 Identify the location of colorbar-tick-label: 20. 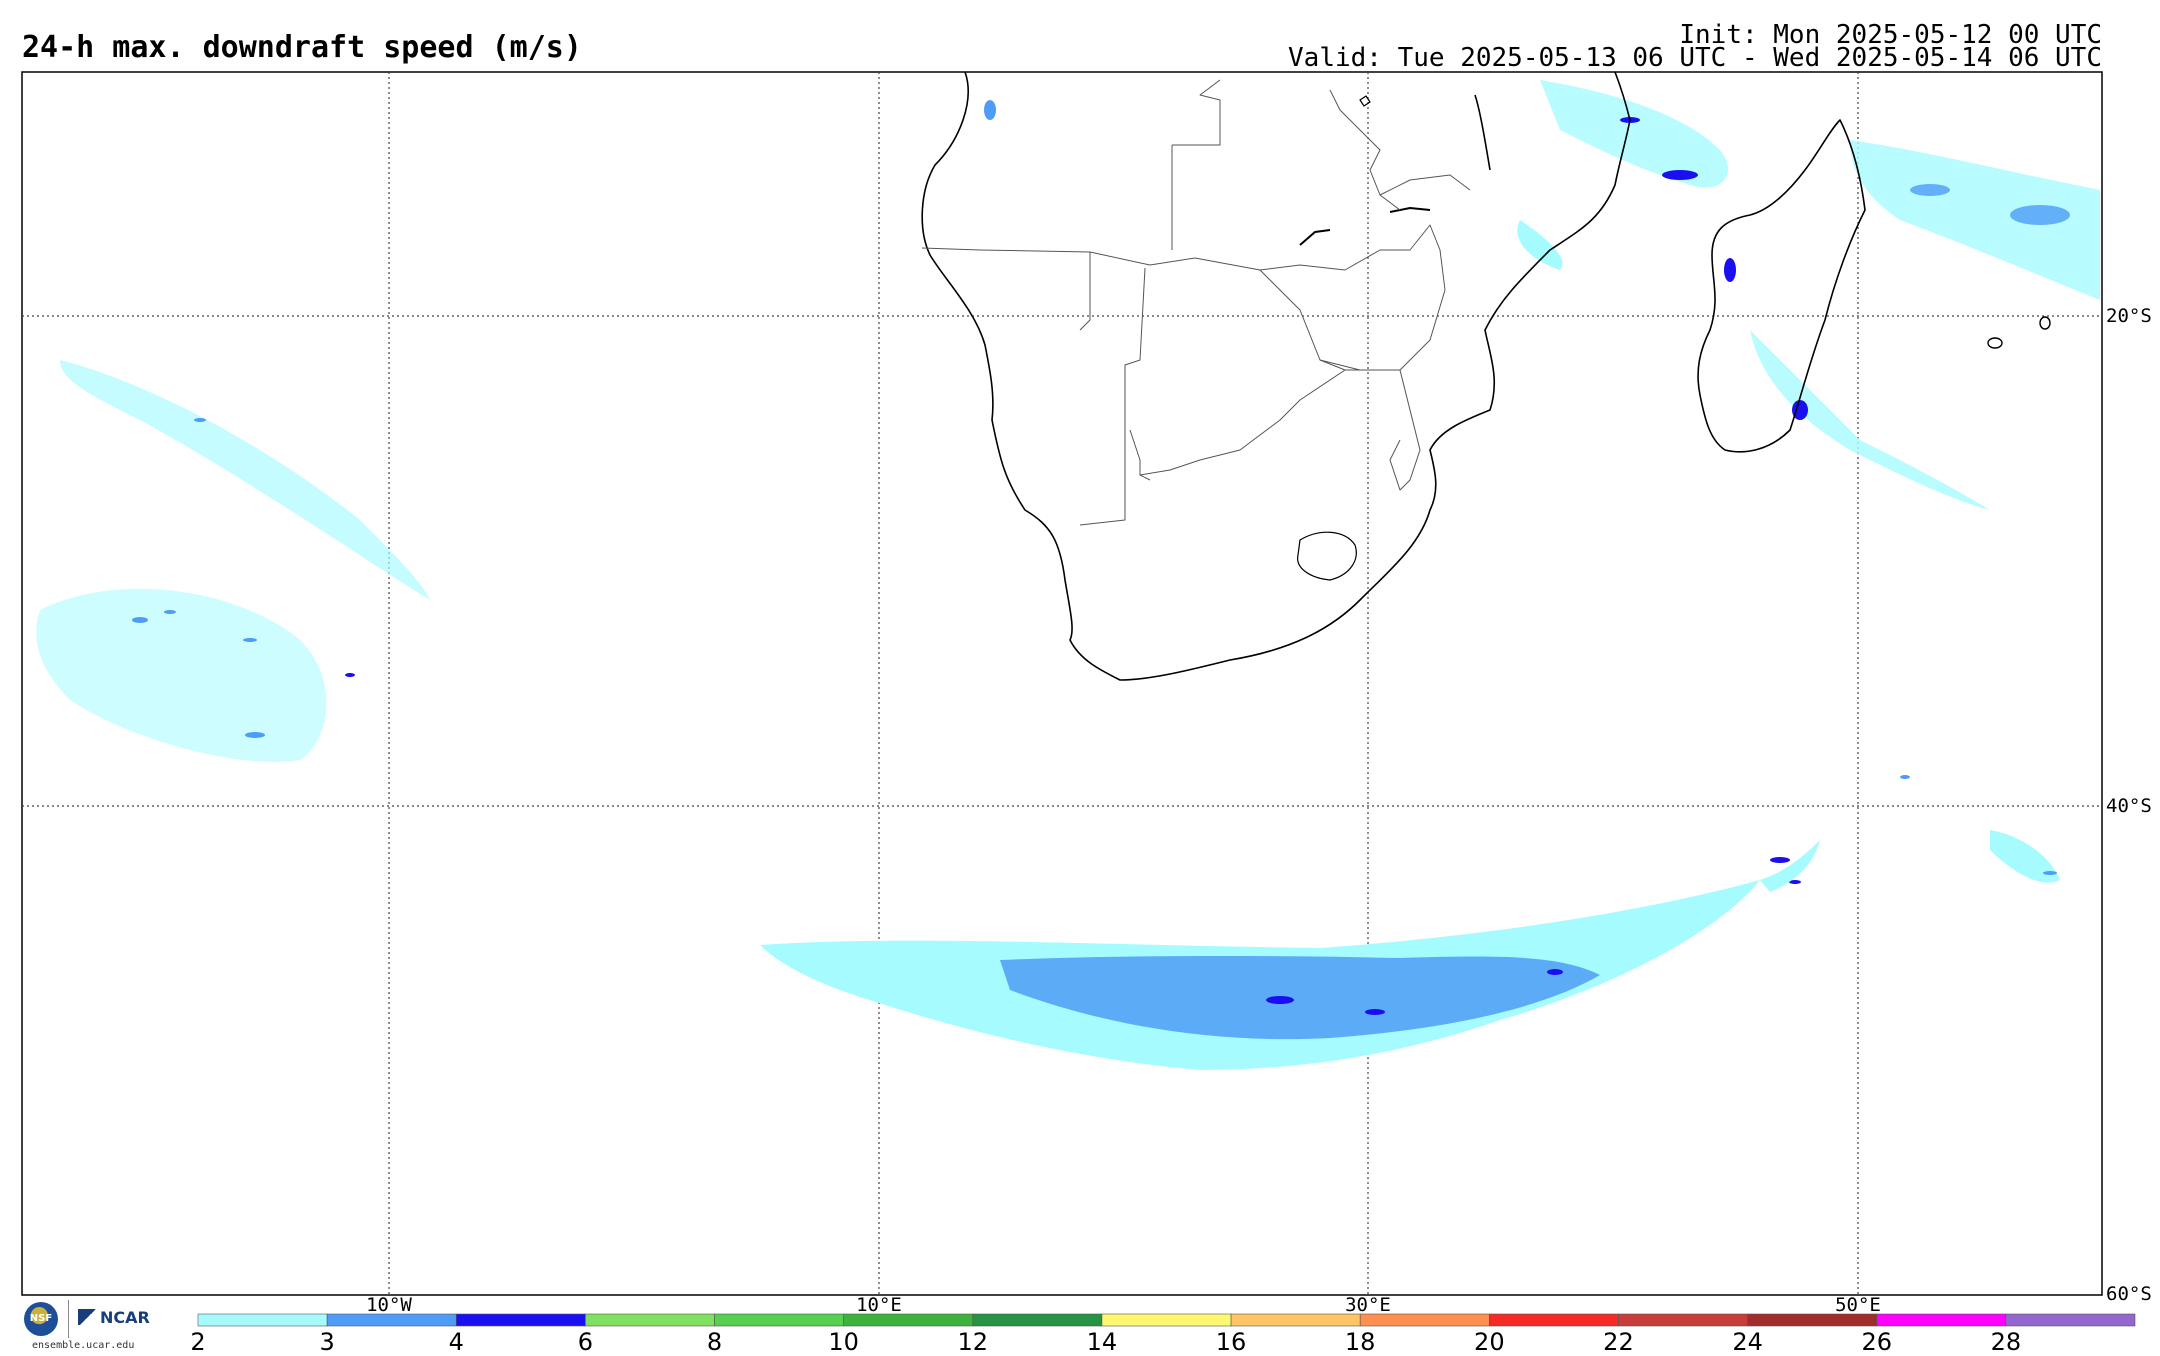
(1489, 1342).